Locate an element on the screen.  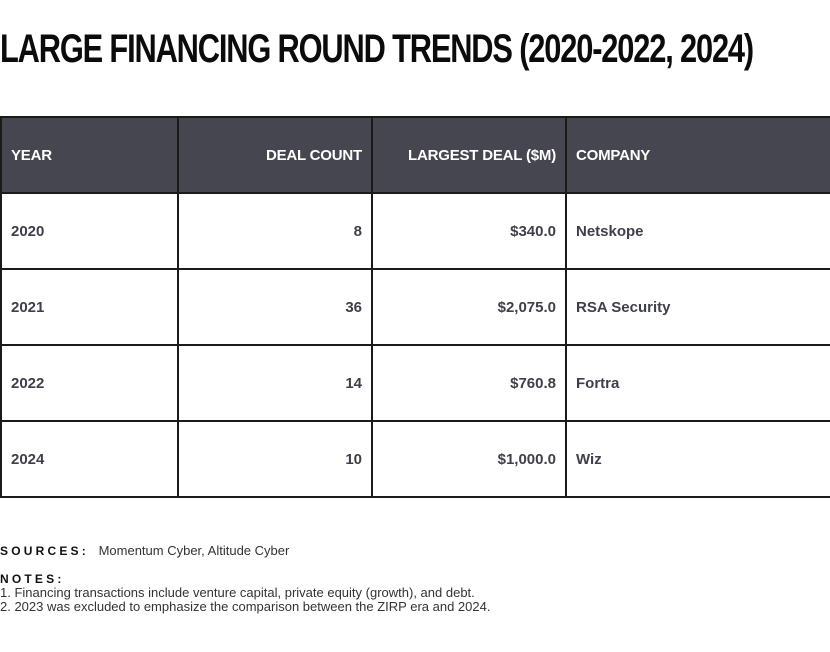
cell-company: Netskope is located at coordinates (697, 231).